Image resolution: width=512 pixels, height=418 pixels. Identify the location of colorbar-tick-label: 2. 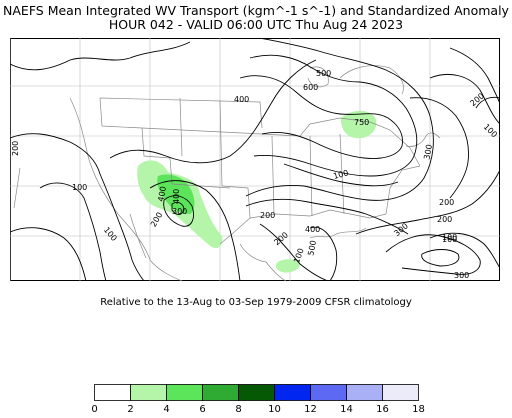
(130, 409).